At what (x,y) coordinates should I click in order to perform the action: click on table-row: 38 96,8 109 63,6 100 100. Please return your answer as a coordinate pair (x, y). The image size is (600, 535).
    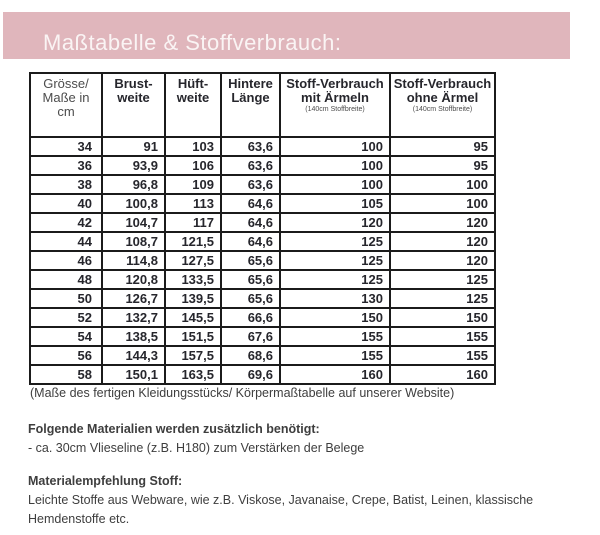
    Looking at the image, I should click on (262, 184).